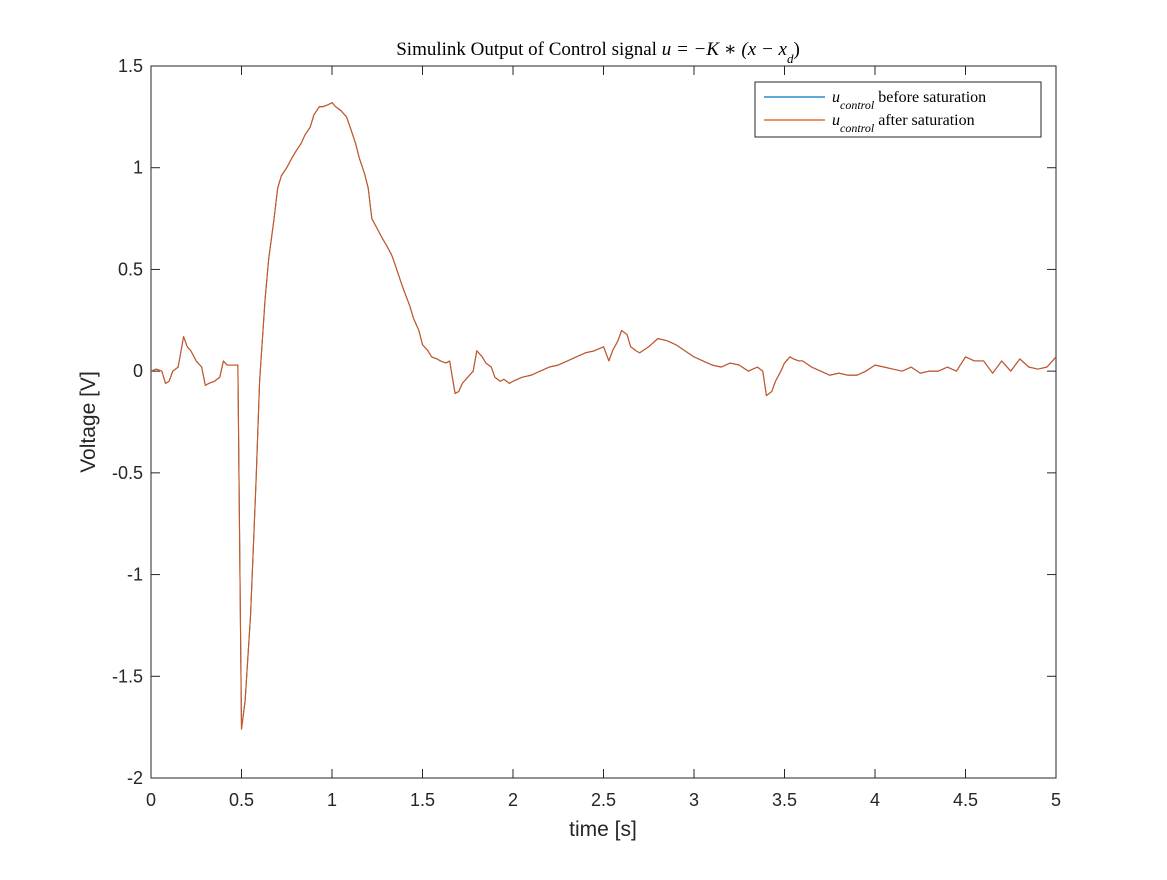 The image size is (1167, 880). Describe the element at coordinates (127, 473) in the screenshot. I see `y-tick-label: -0.5` at that location.